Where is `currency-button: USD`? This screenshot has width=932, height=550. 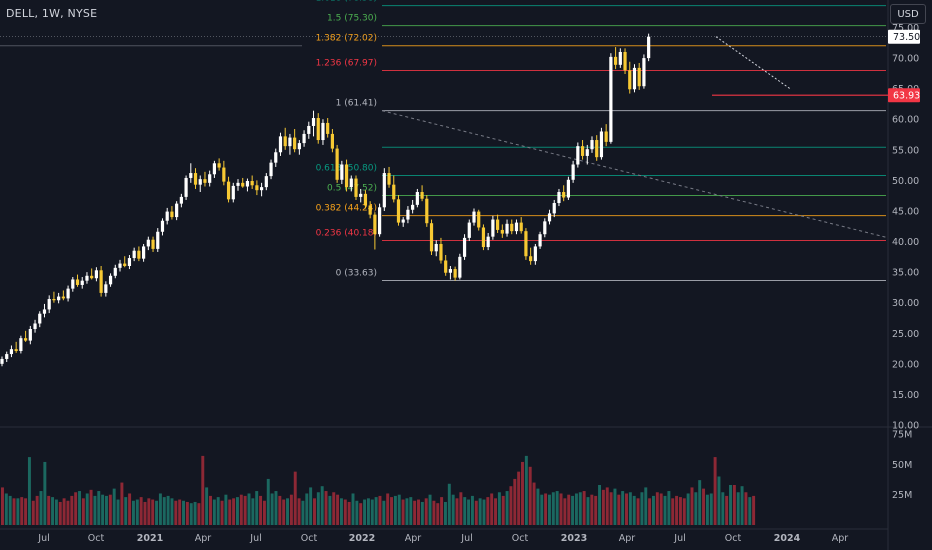
currency-button: USD is located at coordinates (908, 14).